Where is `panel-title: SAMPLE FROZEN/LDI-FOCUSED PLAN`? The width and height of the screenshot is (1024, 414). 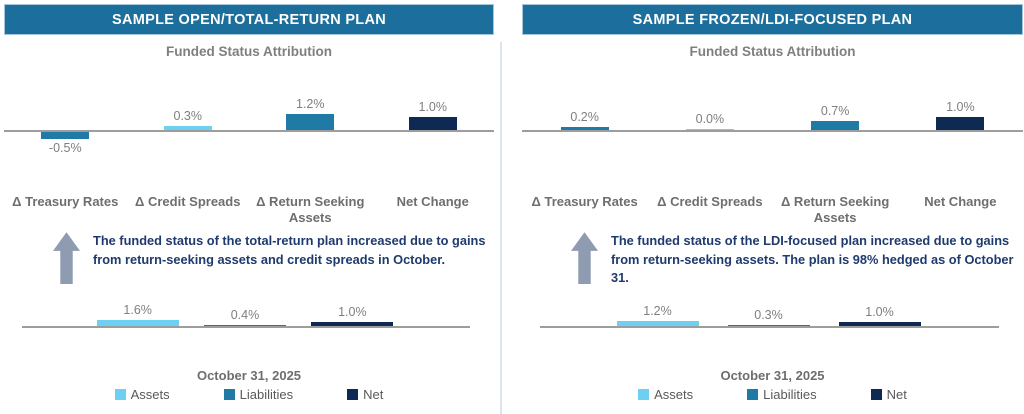 panel-title: SAMPLE FROZEN/LDI-FOCUSED PLAN is located at coordinates (772, 19).